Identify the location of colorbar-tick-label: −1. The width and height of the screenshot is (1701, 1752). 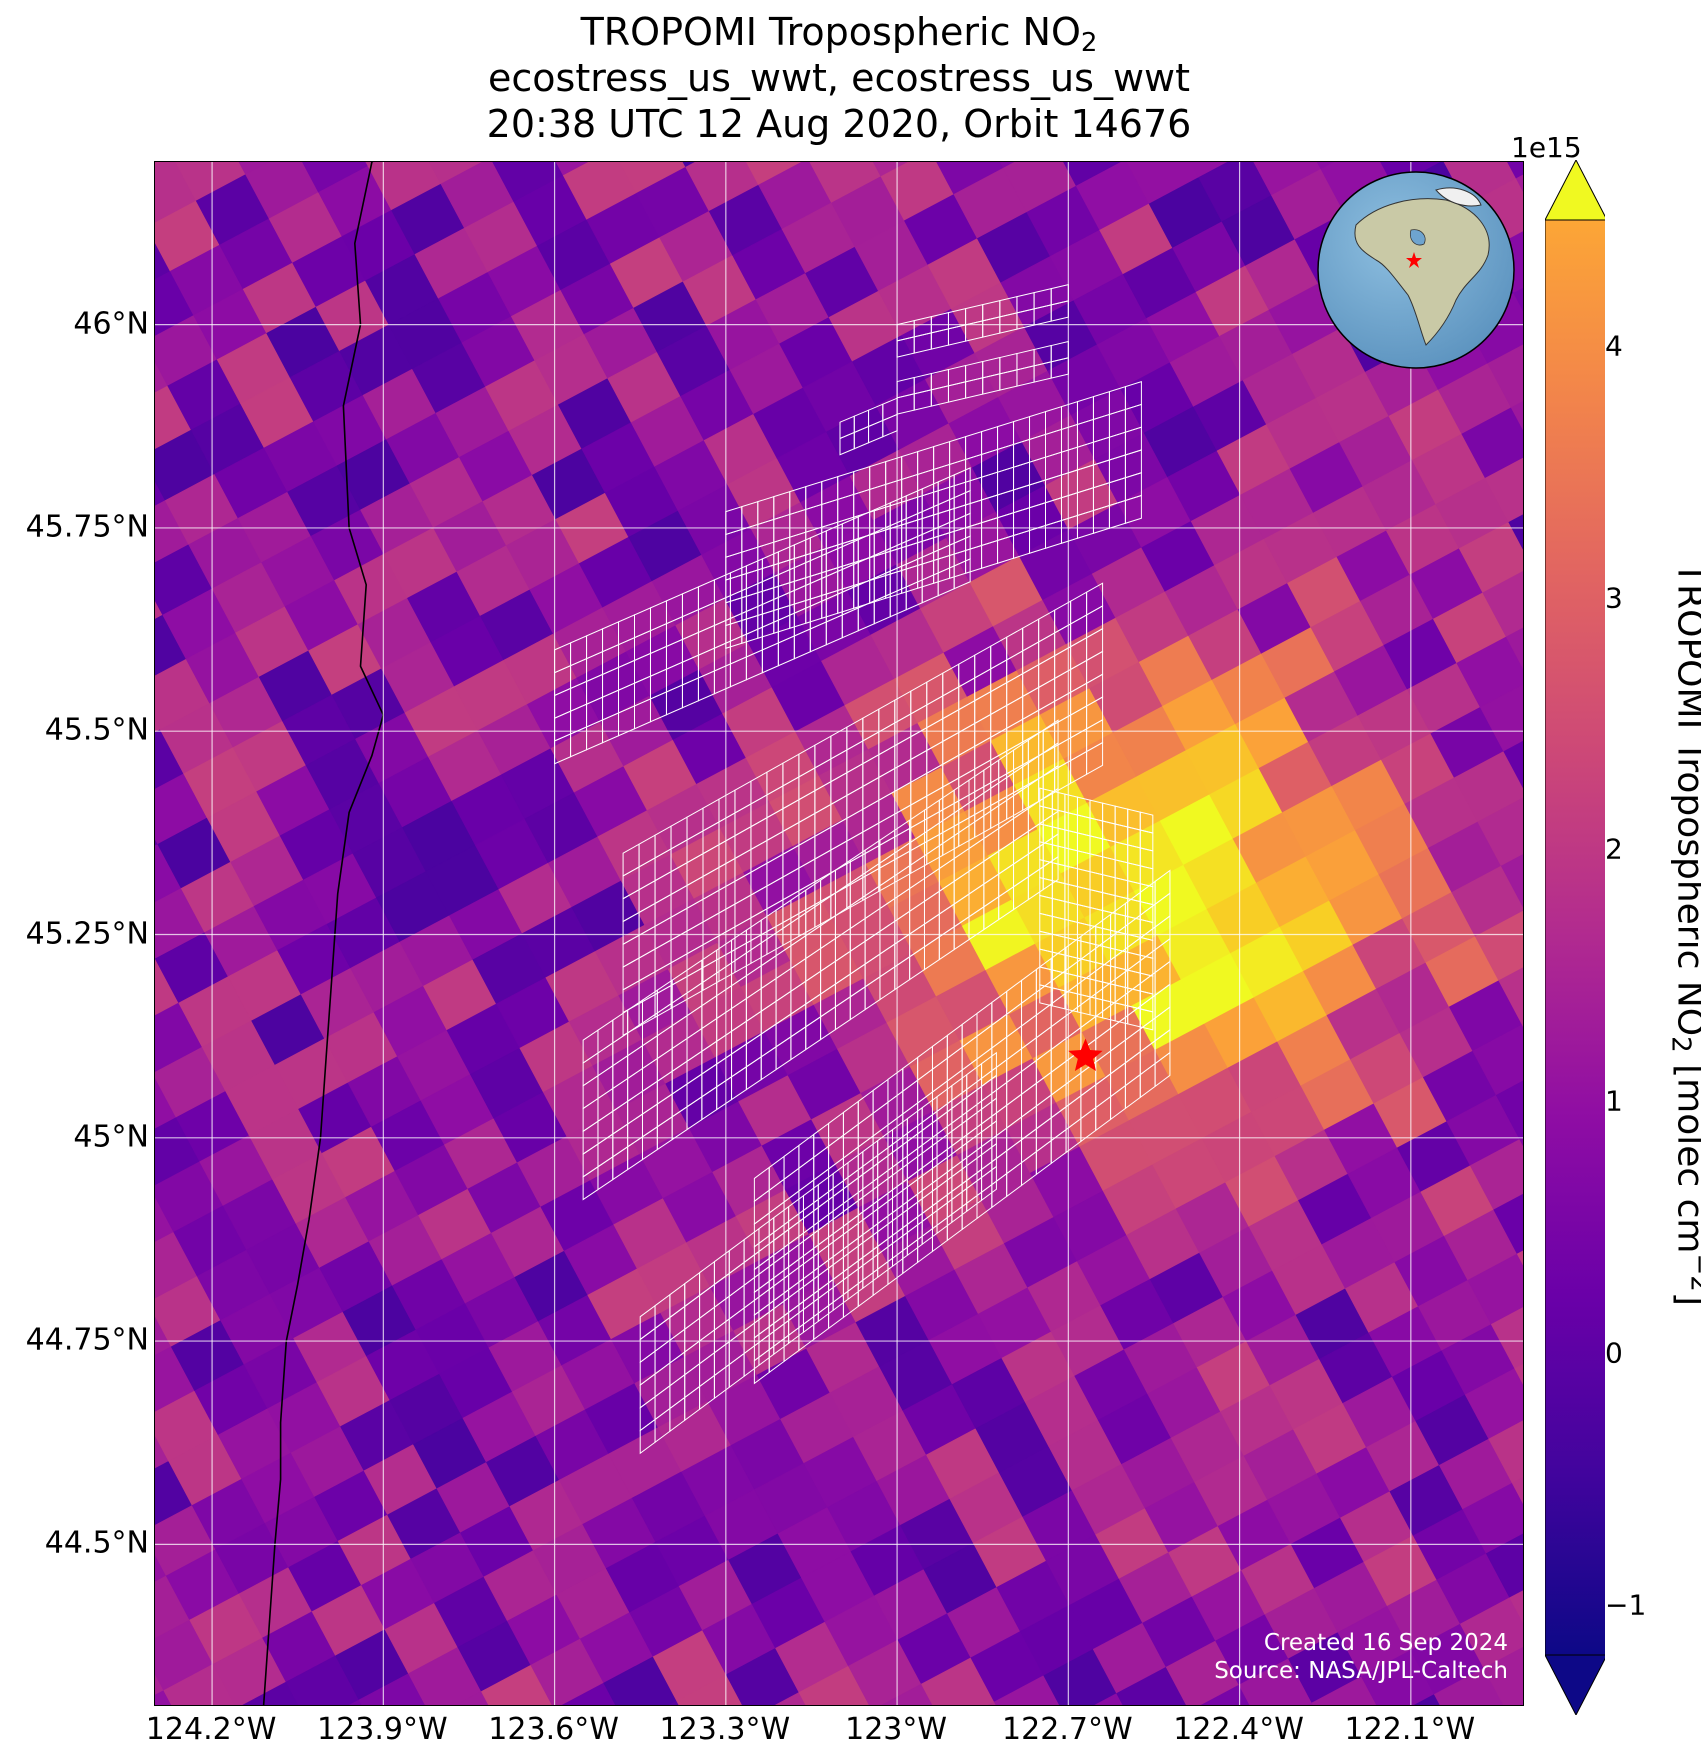
(1626, 1605).